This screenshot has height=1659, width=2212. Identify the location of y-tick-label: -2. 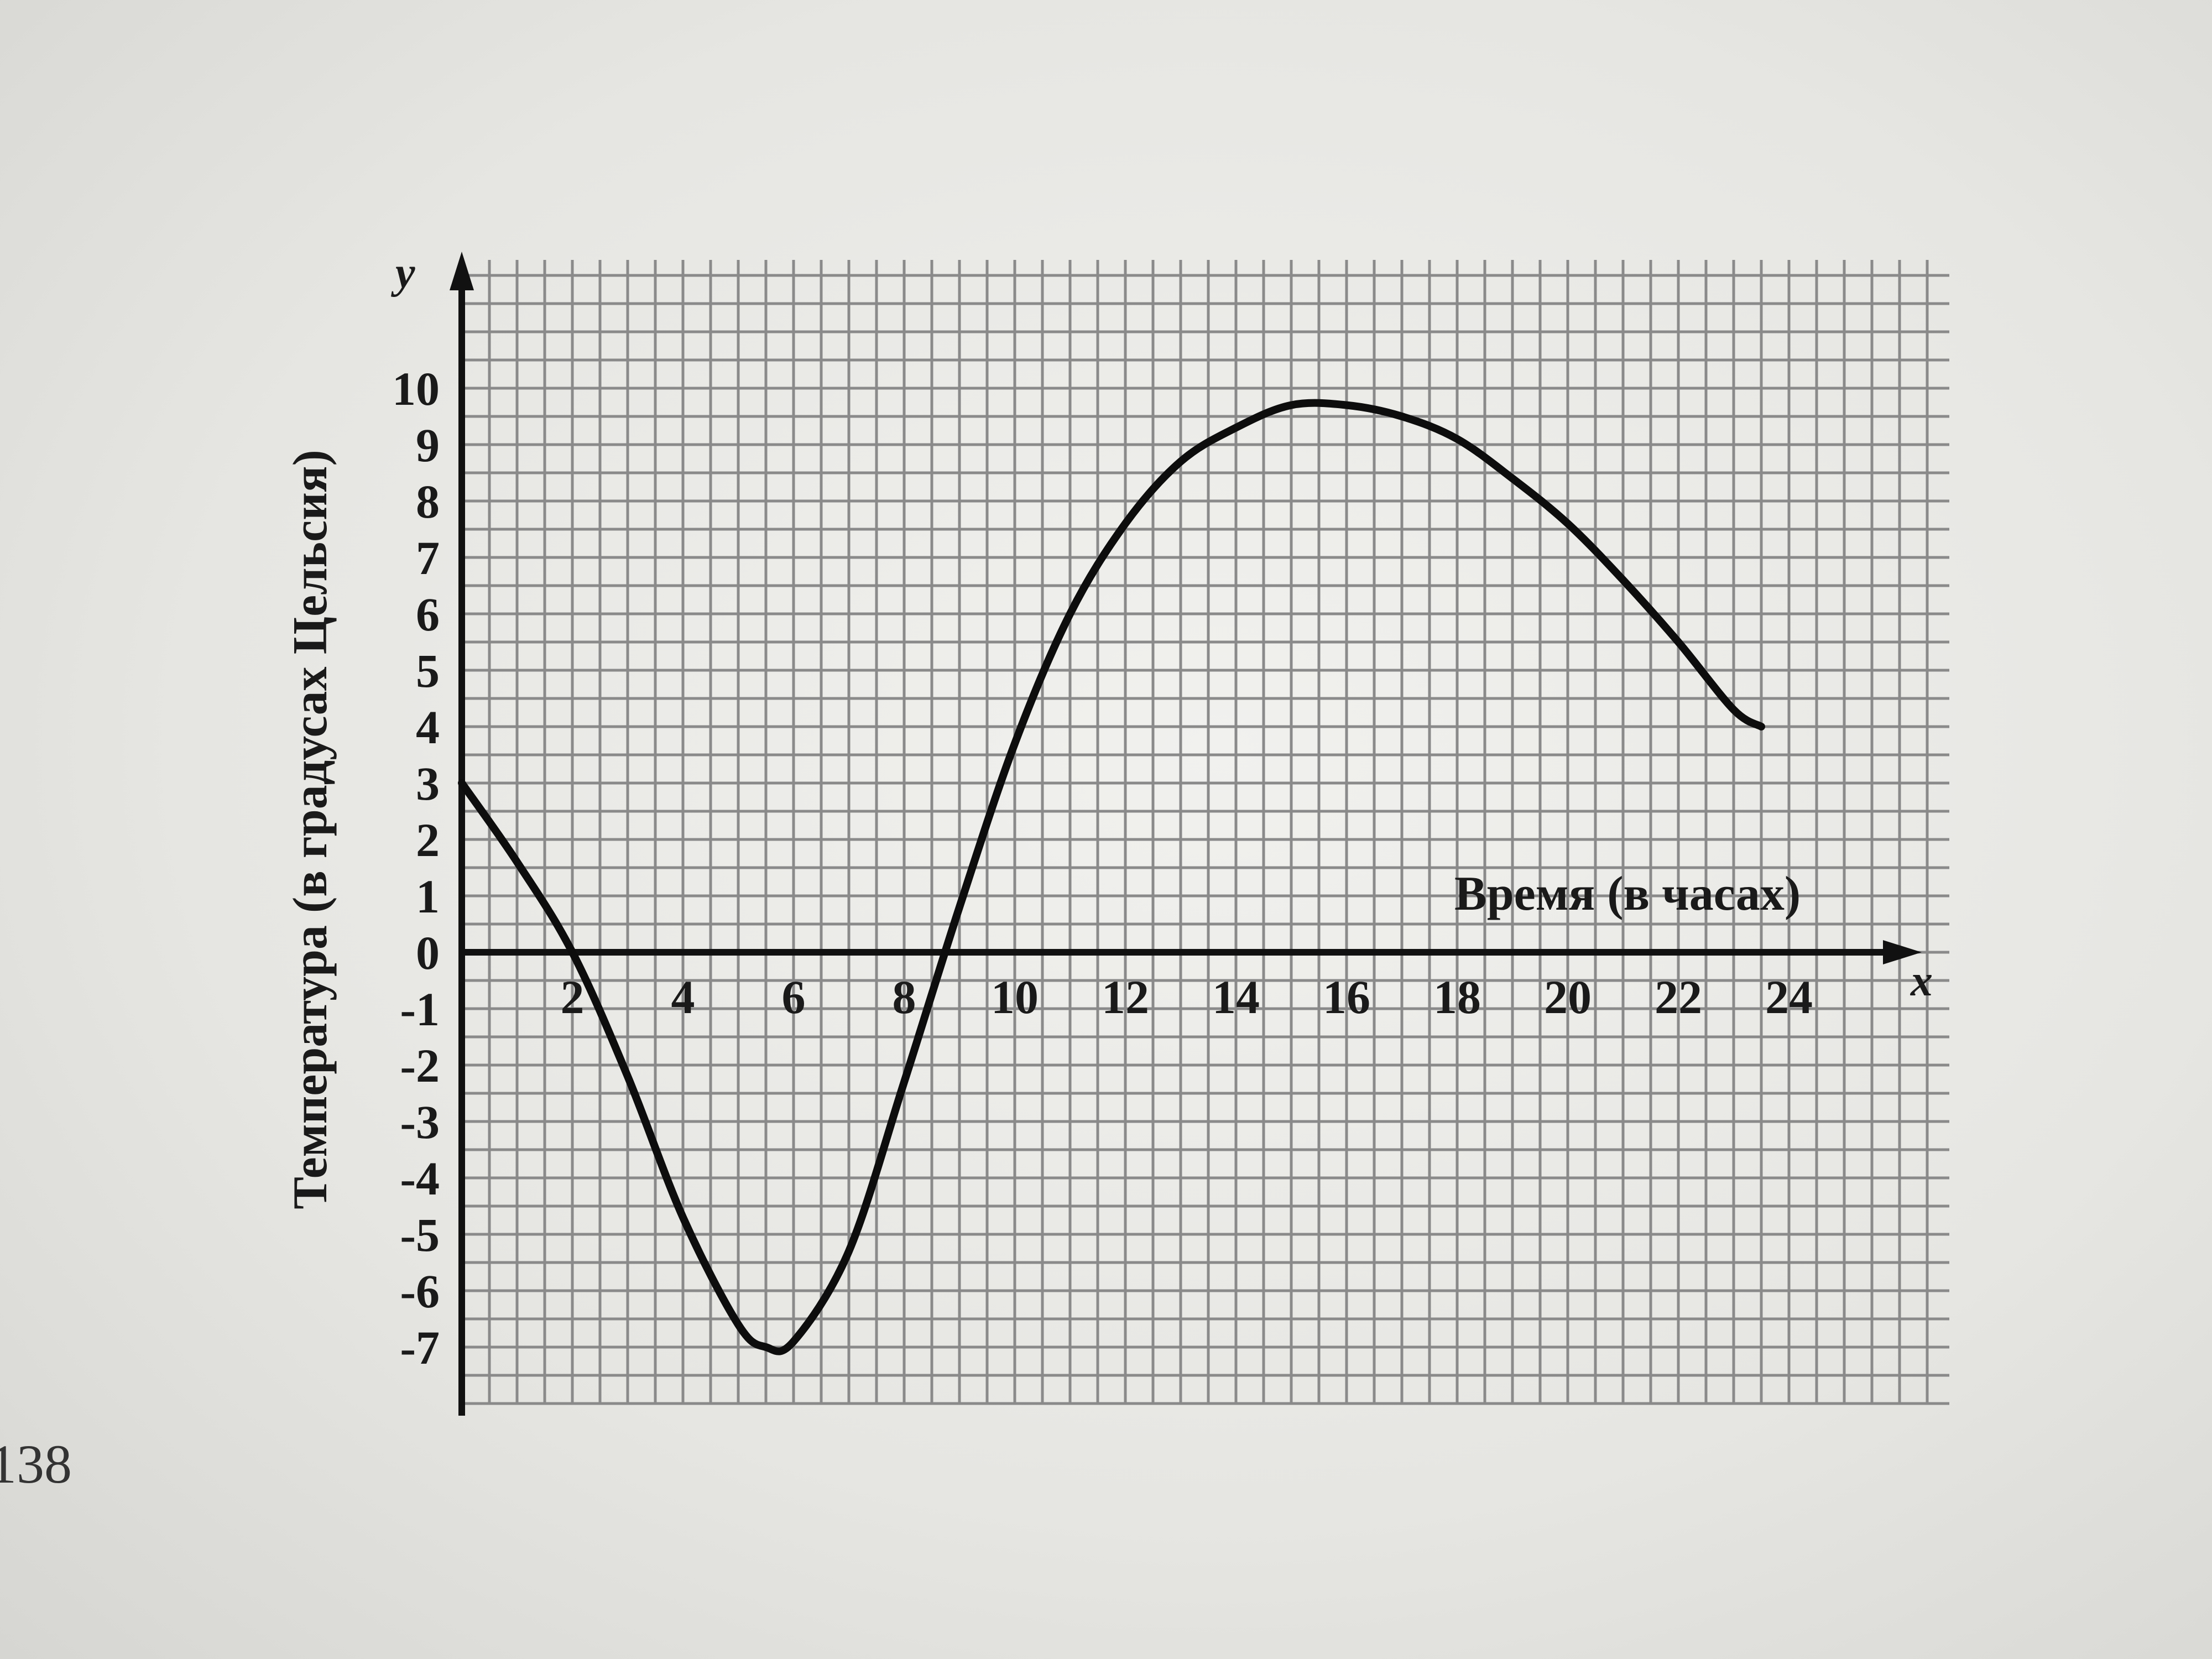
(420, 1065).